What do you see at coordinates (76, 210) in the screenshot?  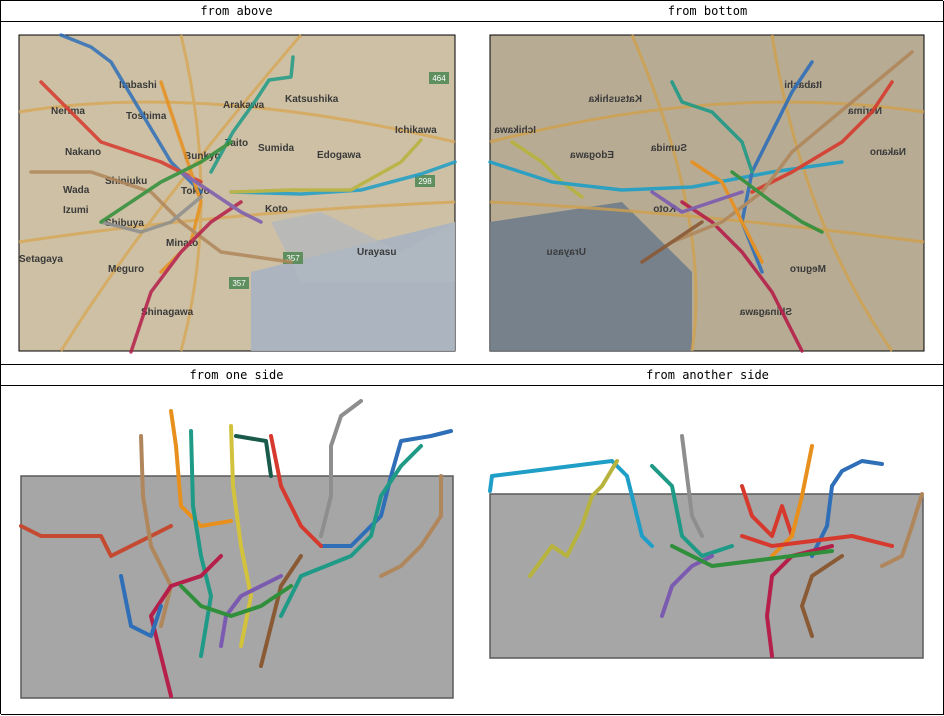 I see `place-label: Izumi` at bounding box center [76, 210].